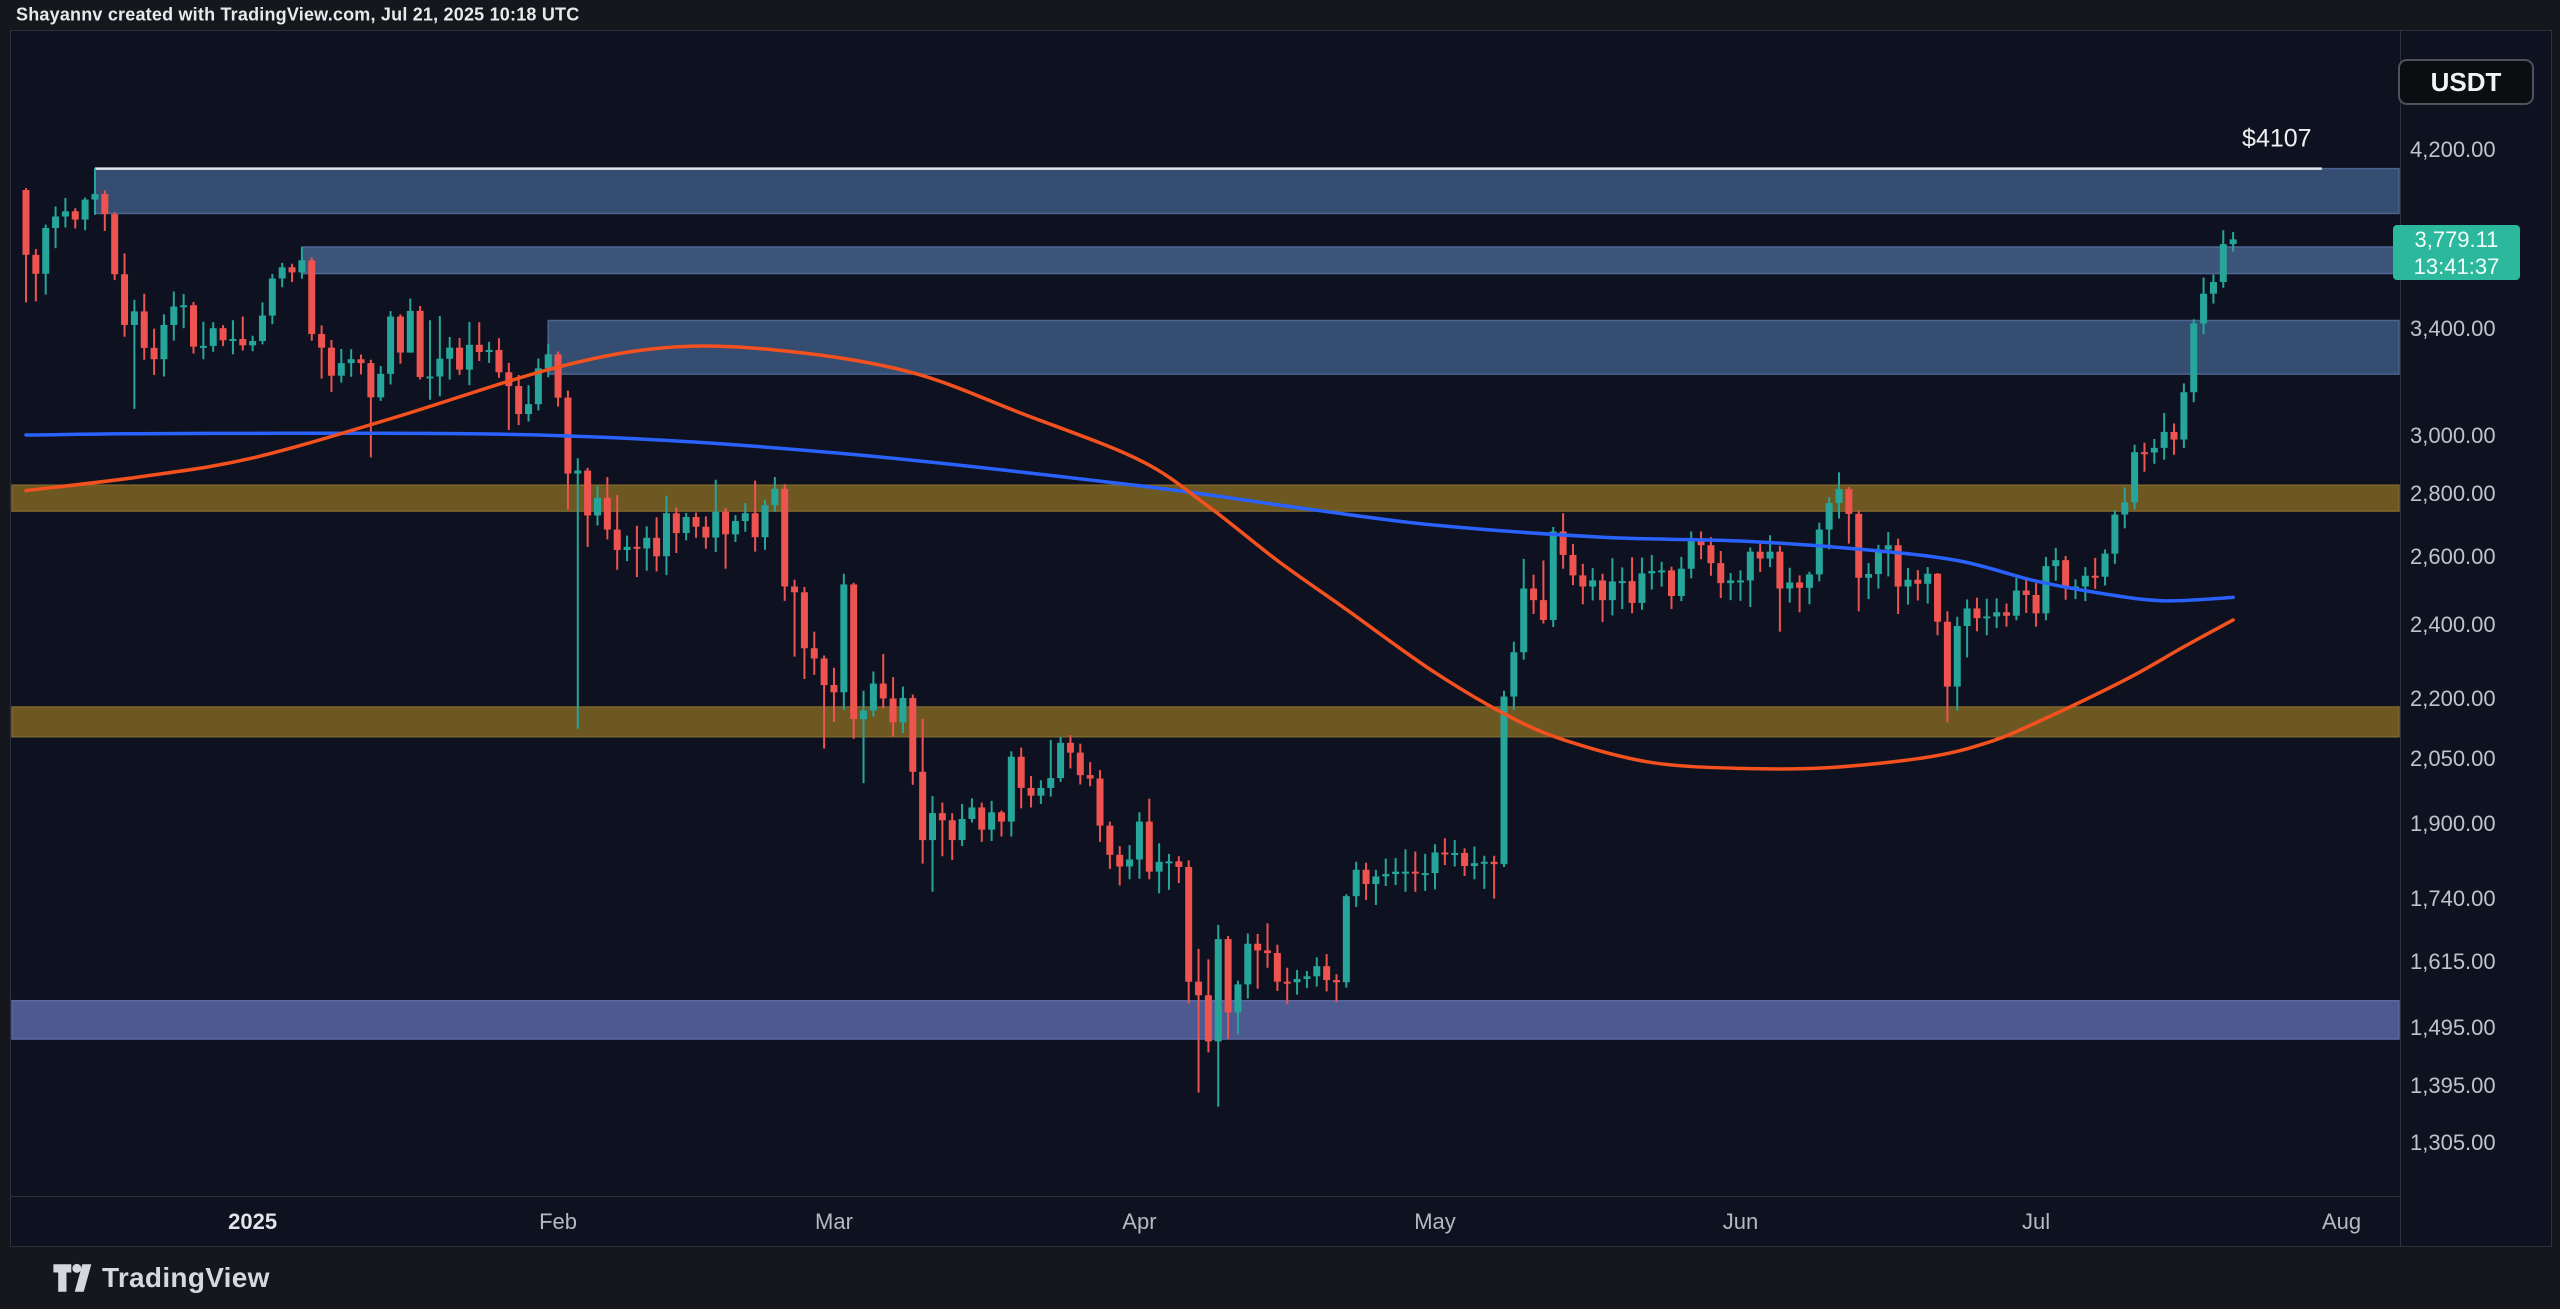 The width and height of the screenshot is (2560, 1309). Describe the element at coordinates (186, 1277) in the screenshot. I see `brand-text: TradingView` at that location.